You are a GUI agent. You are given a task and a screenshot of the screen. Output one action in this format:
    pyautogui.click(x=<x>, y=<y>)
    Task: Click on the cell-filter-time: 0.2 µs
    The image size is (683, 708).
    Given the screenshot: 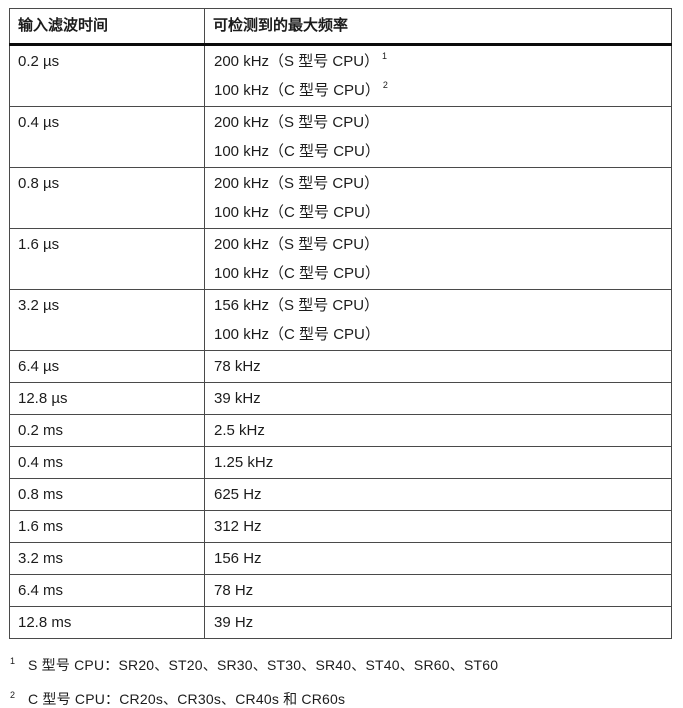 What is the action you would take?
    pyautogui.click(x=107, y=75)
    